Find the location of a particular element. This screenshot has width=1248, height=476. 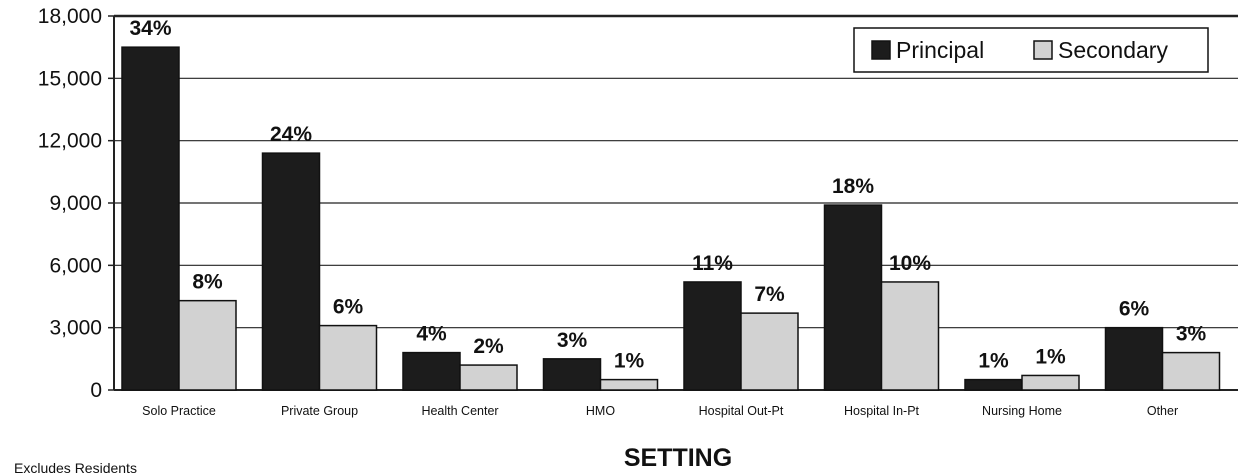

y-tick-label: 12,000 is located at coordinates (70, 141).